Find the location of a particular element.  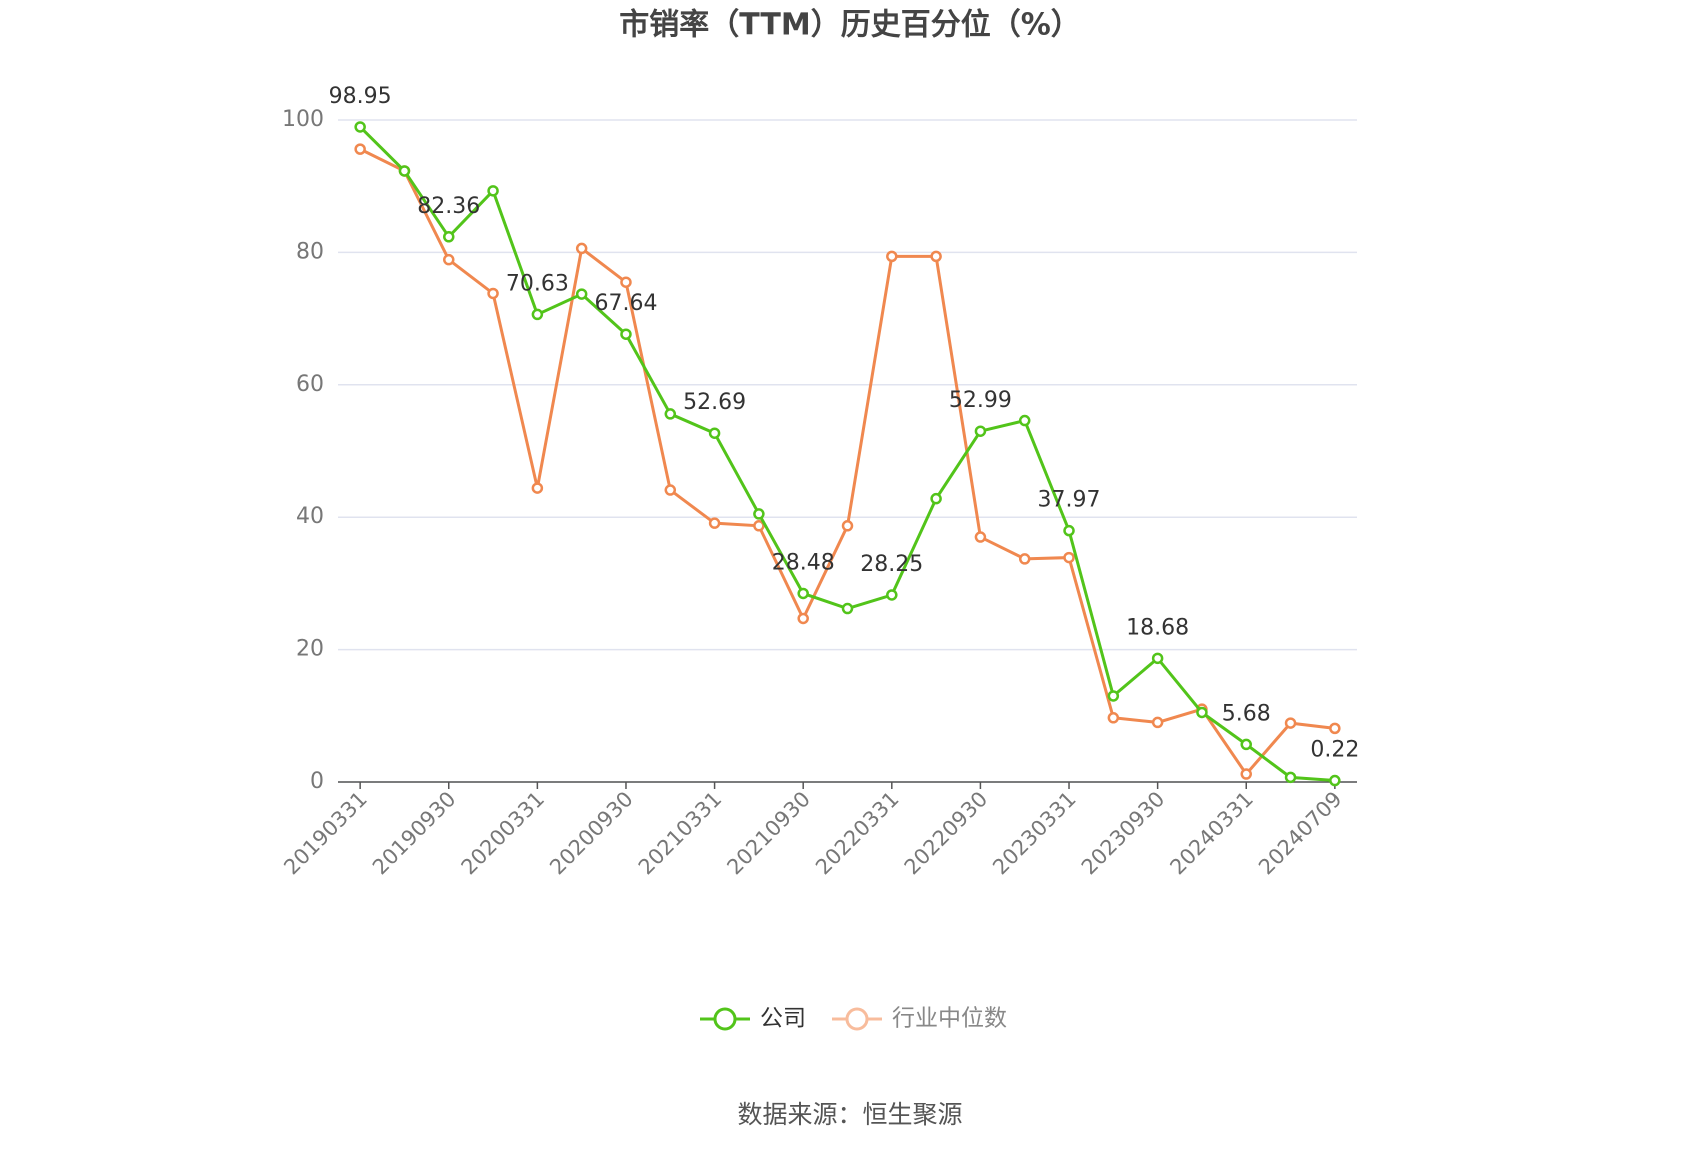

chart-title: 市销率（TTM）历史百分位（%） is located at coordinates (850, 25).